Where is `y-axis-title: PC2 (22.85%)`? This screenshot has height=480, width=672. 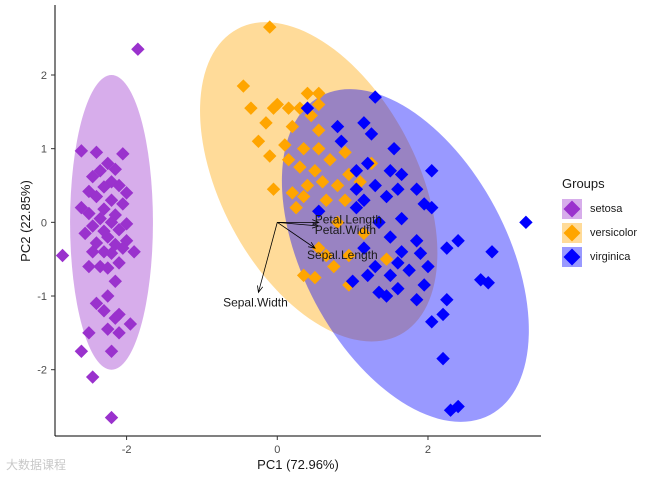
y-axis-title: PC2 (22.85%) is located at coordinates (25, 221).